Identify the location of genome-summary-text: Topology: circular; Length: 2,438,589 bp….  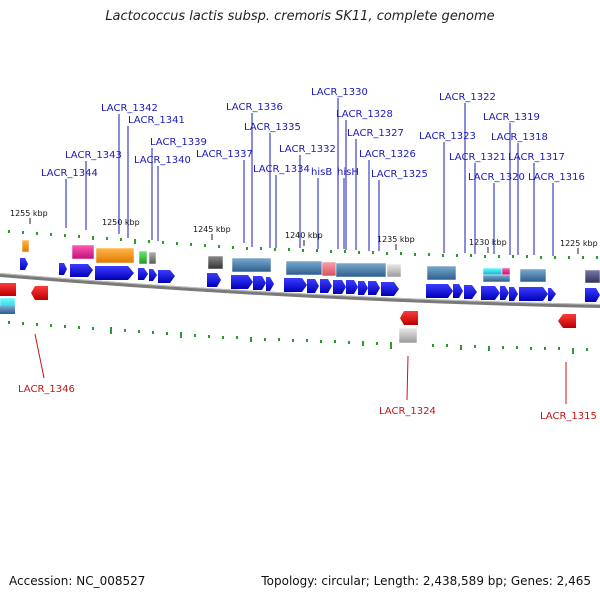
(426, 581).